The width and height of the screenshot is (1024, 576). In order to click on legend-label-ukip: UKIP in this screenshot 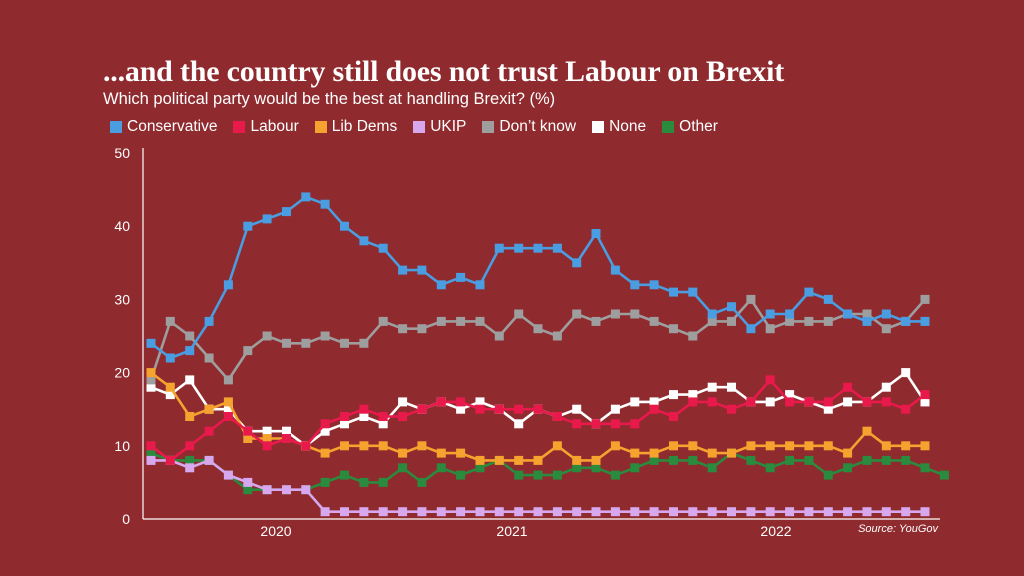, I will do `click(448, 126)`.